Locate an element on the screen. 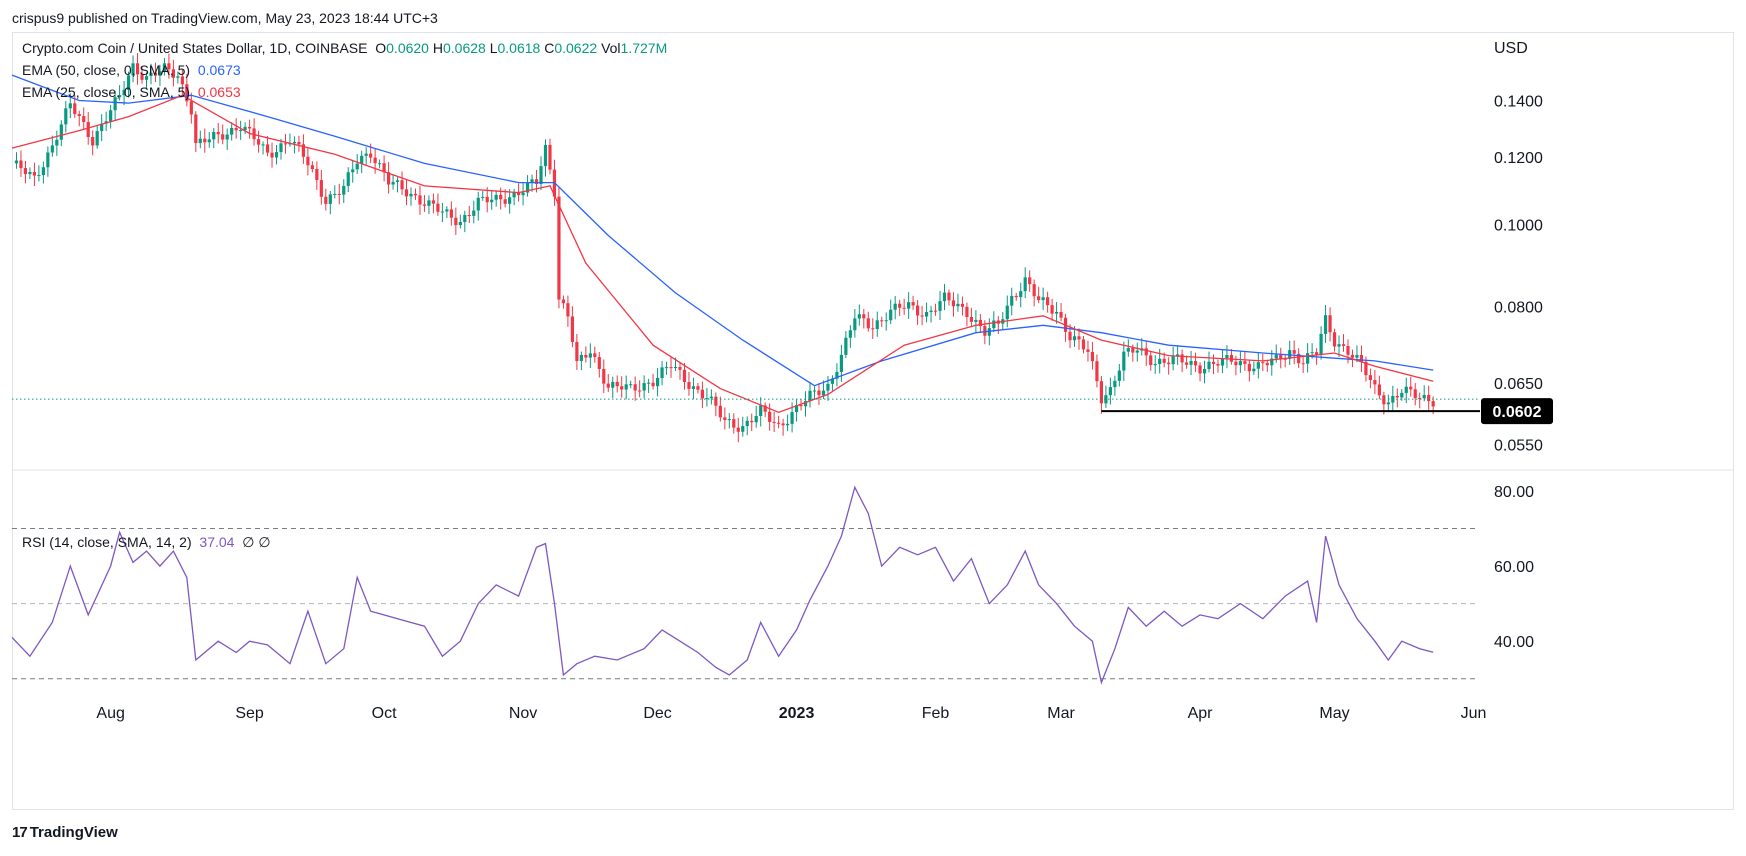 The image size is (1746, 856). ema25-legend: EMA (25, close, 0, SMA, 5) 0.0653 is located at coordinates (131, 92).